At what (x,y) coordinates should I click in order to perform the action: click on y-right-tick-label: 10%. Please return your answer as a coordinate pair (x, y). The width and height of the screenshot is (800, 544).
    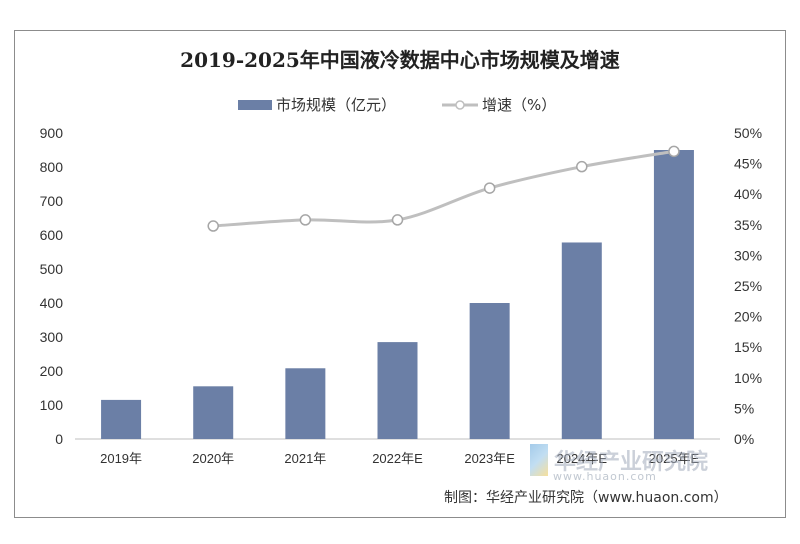
    Looking at the image, I should click on (748, 378).